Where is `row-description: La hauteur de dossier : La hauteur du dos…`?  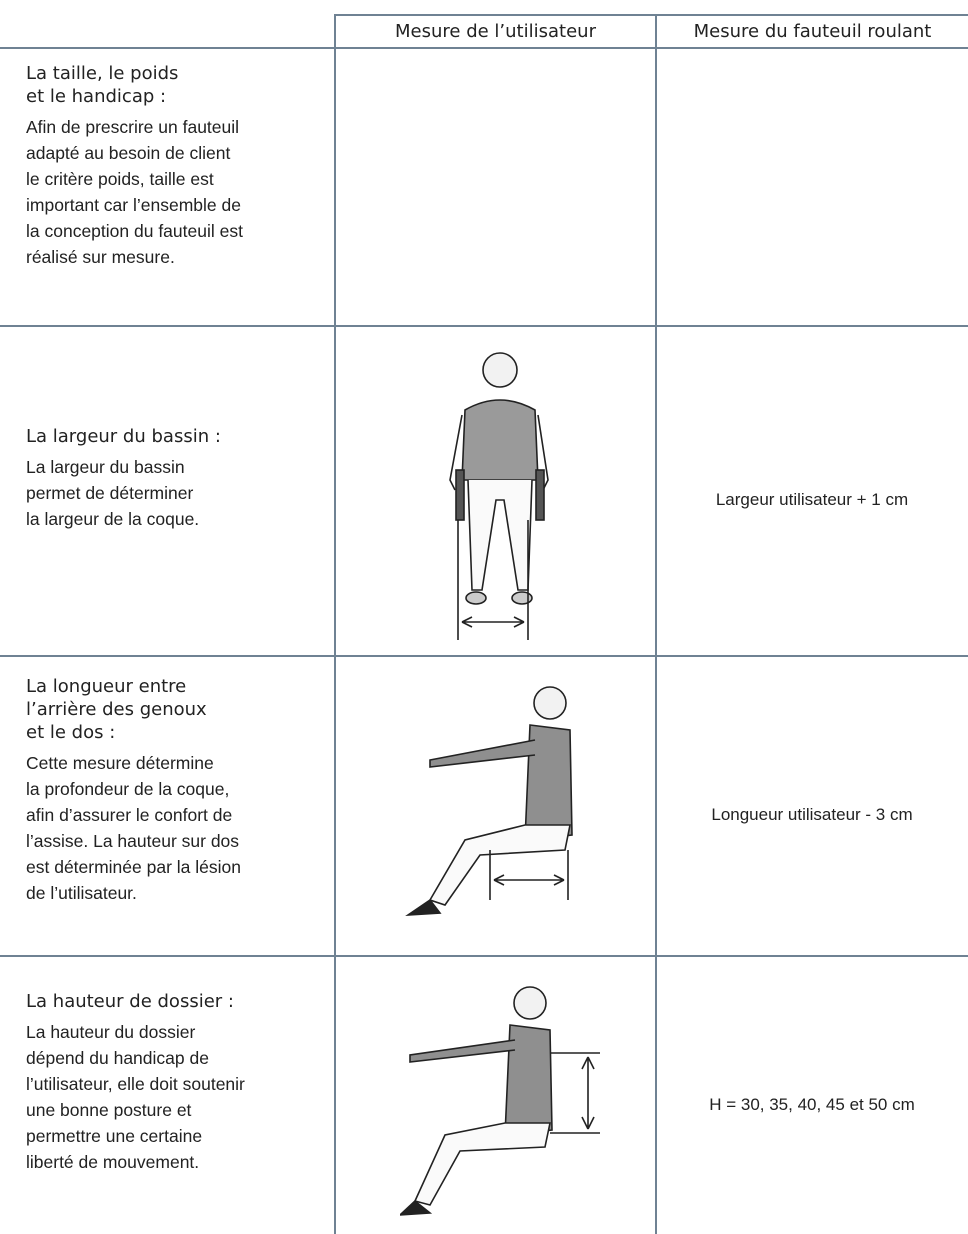 row-description: La hauteur de dossier : La hauteur du dos… is located at coordinates (176, 1082).